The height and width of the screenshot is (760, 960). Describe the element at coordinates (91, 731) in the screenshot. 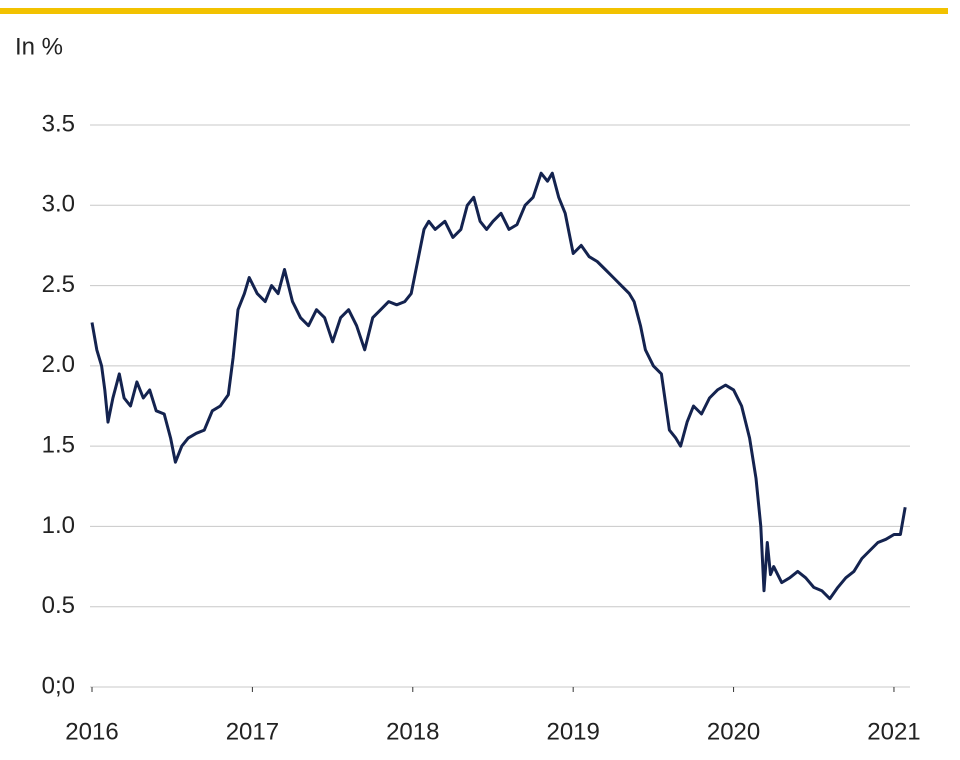

I see `x-tick-label: 2016` at that location.